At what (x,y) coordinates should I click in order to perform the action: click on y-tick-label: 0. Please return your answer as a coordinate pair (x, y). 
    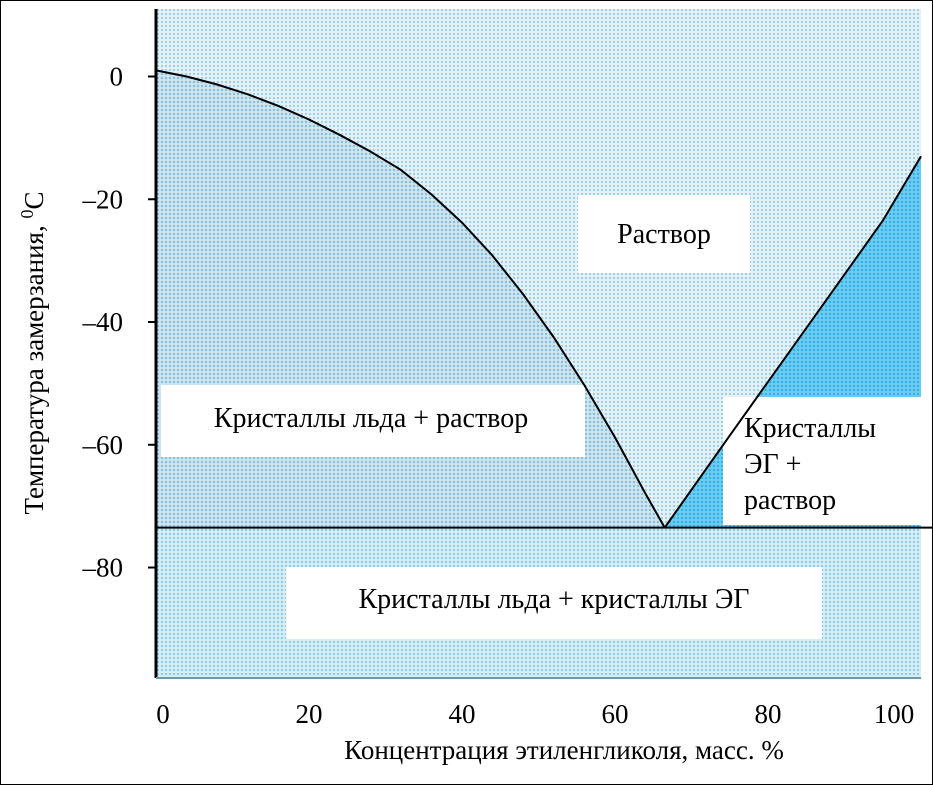
    Looking at the image, I should click on (117, 77).